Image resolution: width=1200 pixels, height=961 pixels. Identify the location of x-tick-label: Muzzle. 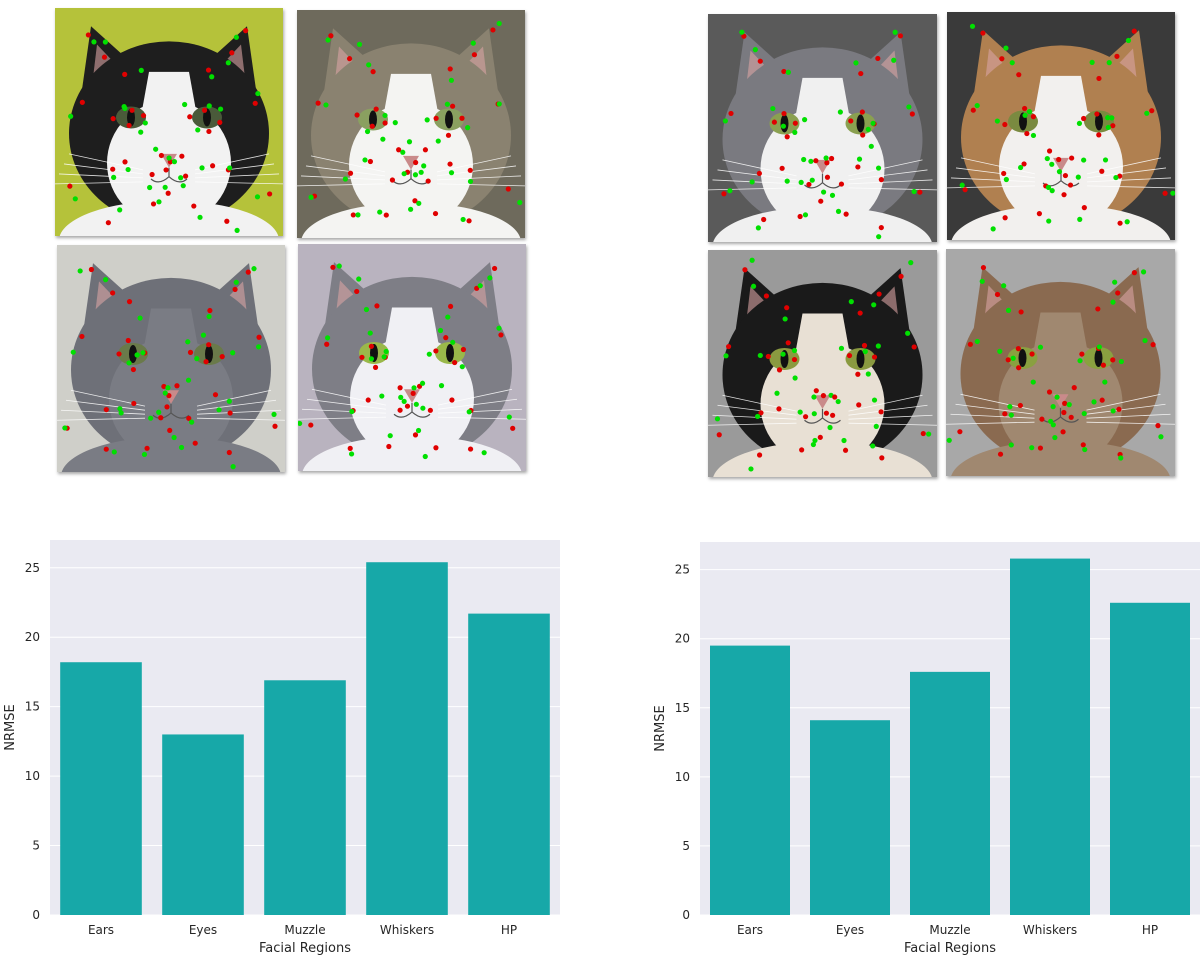
(304, 930).